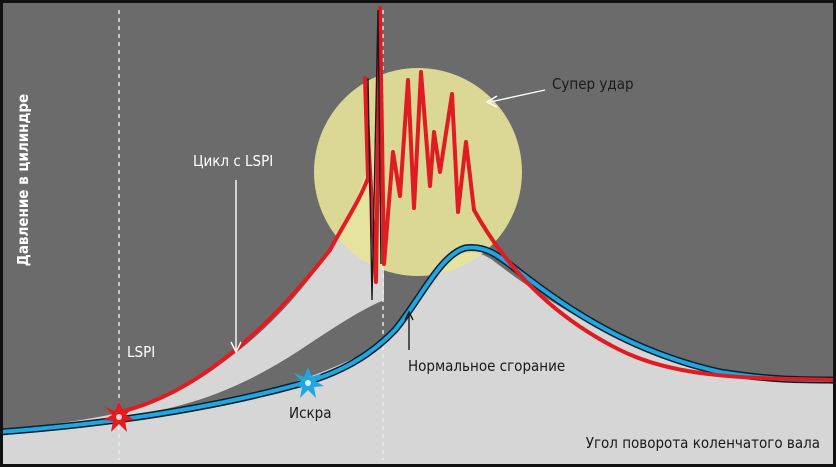 The width and height of the screenshot is (836, 467). Describe the element at coordinates (236, 347) in the screenshot. I see `lspi-cycle-pointer-head` at that location.